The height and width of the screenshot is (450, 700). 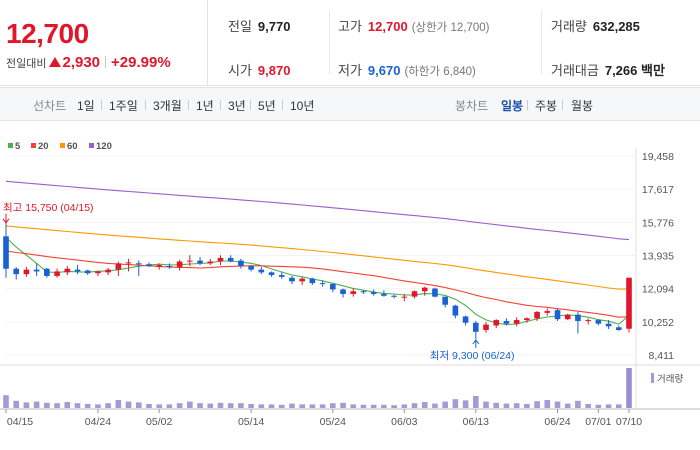 I want to click on stat-low: 저가 9,670 (하한가 6,840), so click(x=407, y=69).